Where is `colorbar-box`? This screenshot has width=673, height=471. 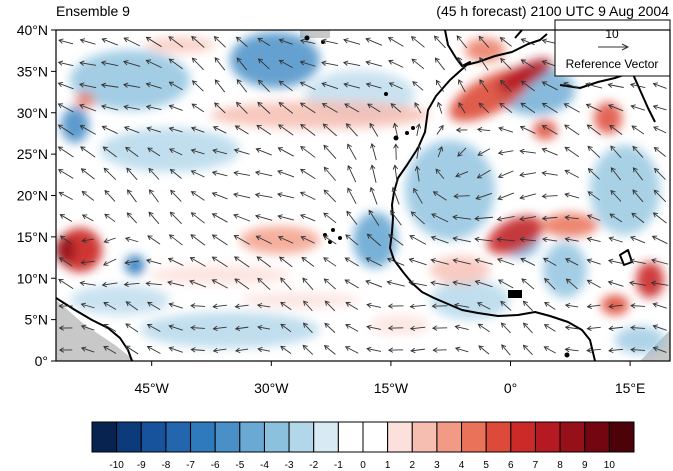
colorbar-box is located at coordinates (276, 437).